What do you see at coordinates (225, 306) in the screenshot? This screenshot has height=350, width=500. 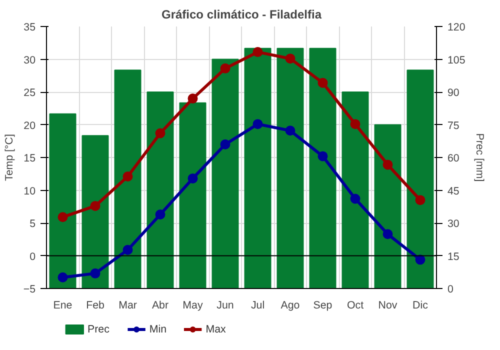 I see `x-tick-label: Jun` at bounding box center [225, 306].